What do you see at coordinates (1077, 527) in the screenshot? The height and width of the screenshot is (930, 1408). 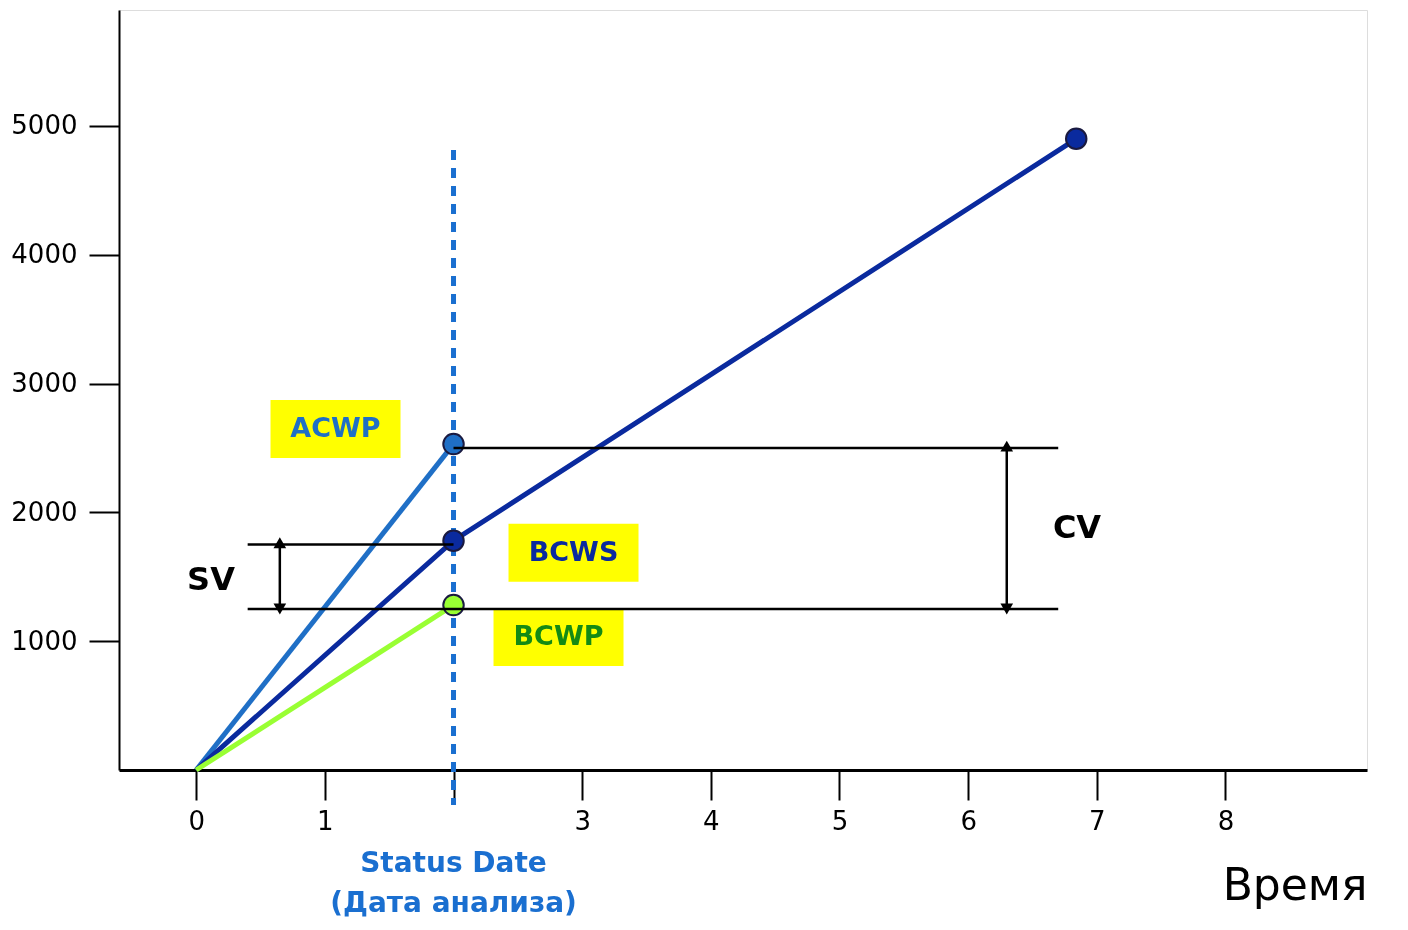 I see `annotation: CV` at bounding box center [1077, 527].